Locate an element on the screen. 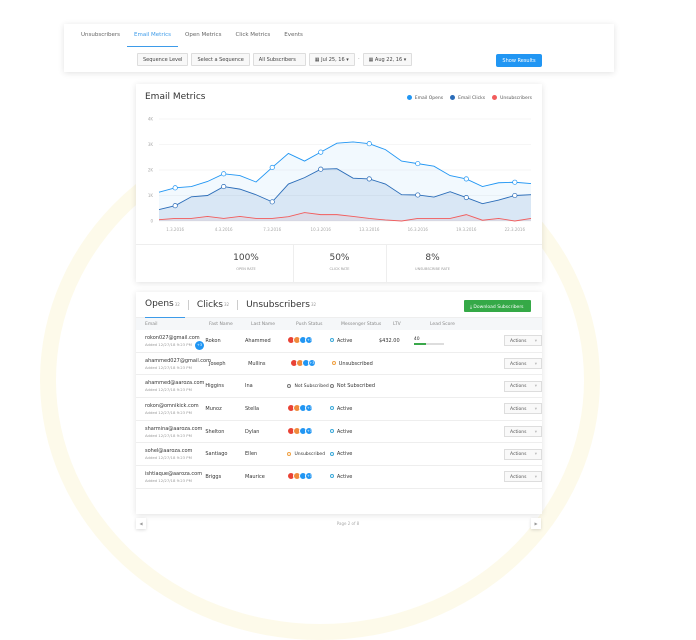  email: rokon@omnikick.com is located at coordinates (172, 405).